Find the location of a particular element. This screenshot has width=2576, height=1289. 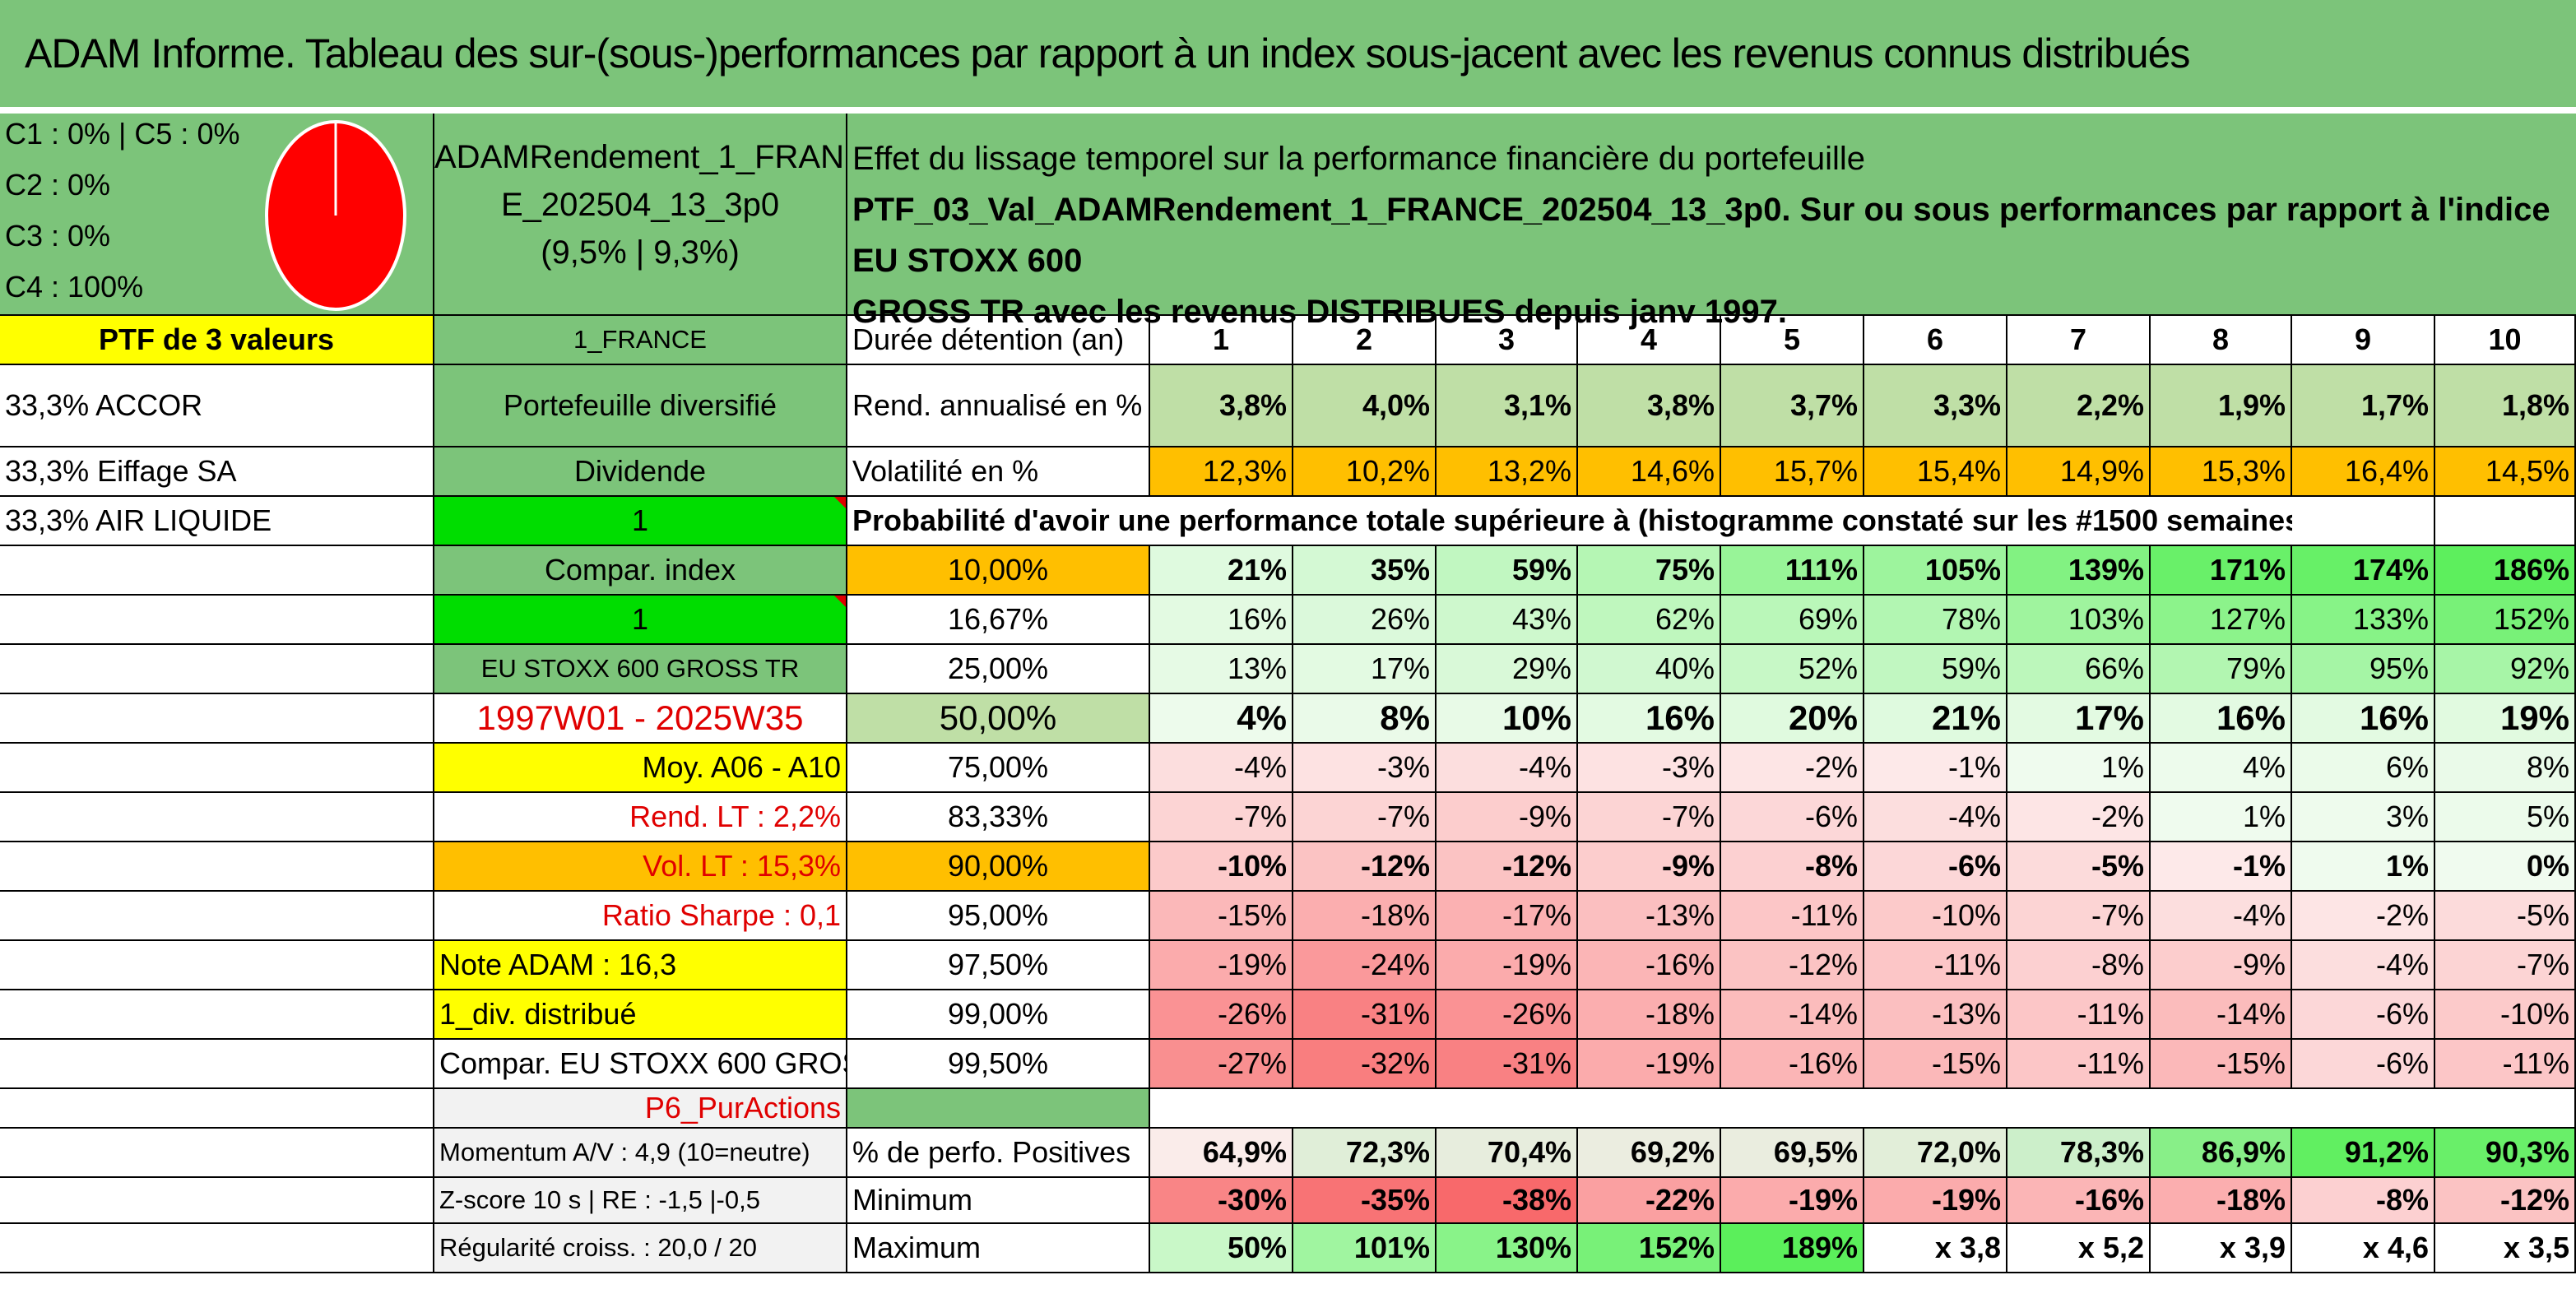

quantile-value: 19% is located at coordinates (2506, 719).